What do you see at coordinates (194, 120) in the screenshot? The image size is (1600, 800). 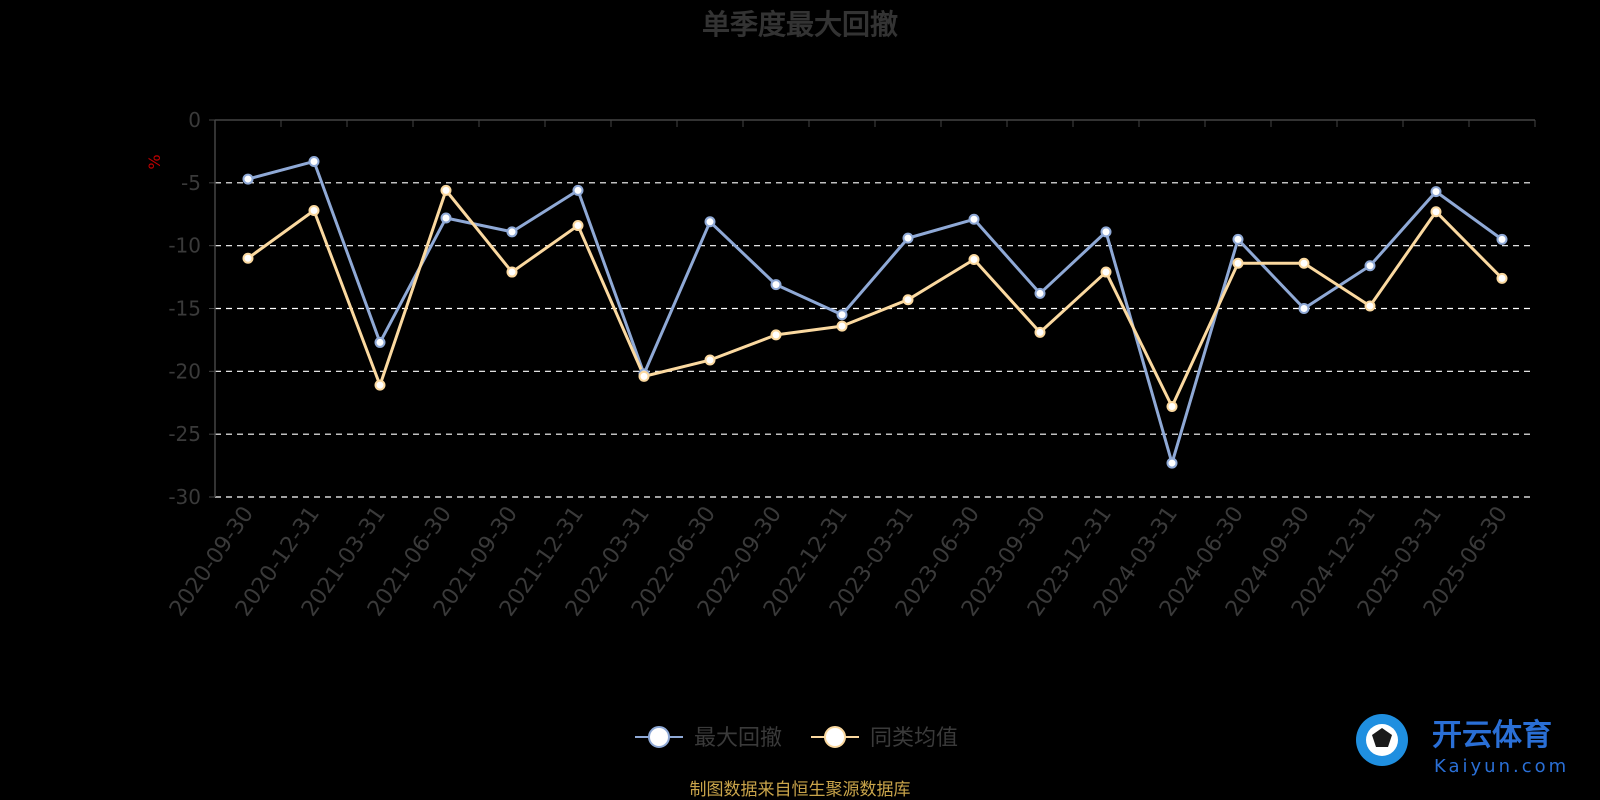 I see `y-tick-label: 0` at bounding box center [194, 120].